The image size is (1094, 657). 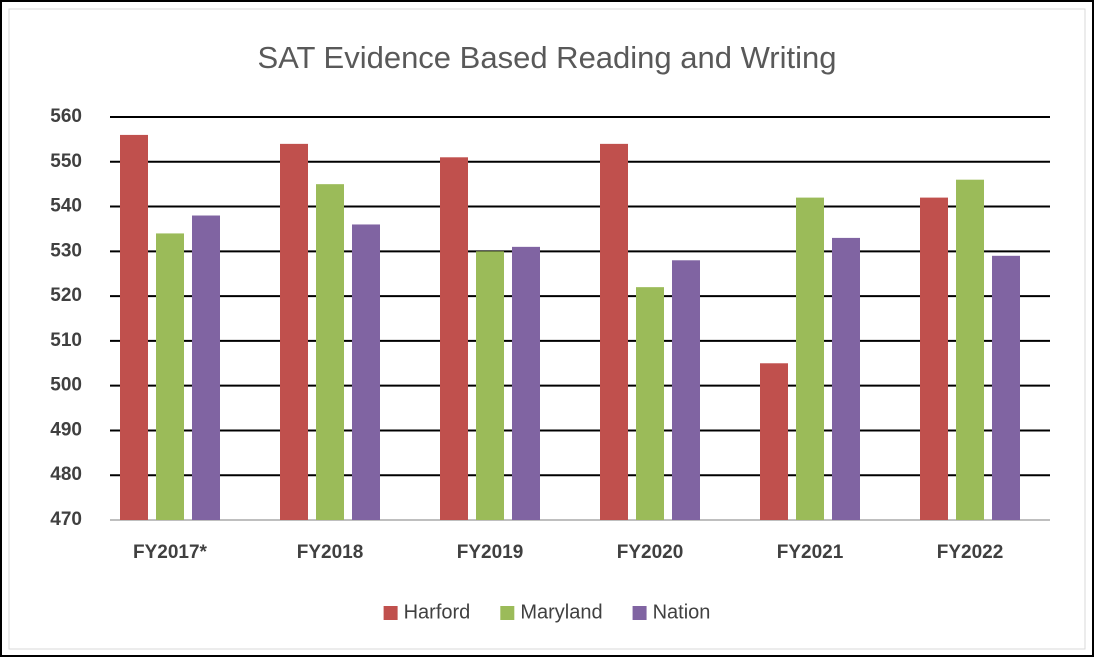 I want to click on x-tick-label: FY2020, so click(x=650, y=552).